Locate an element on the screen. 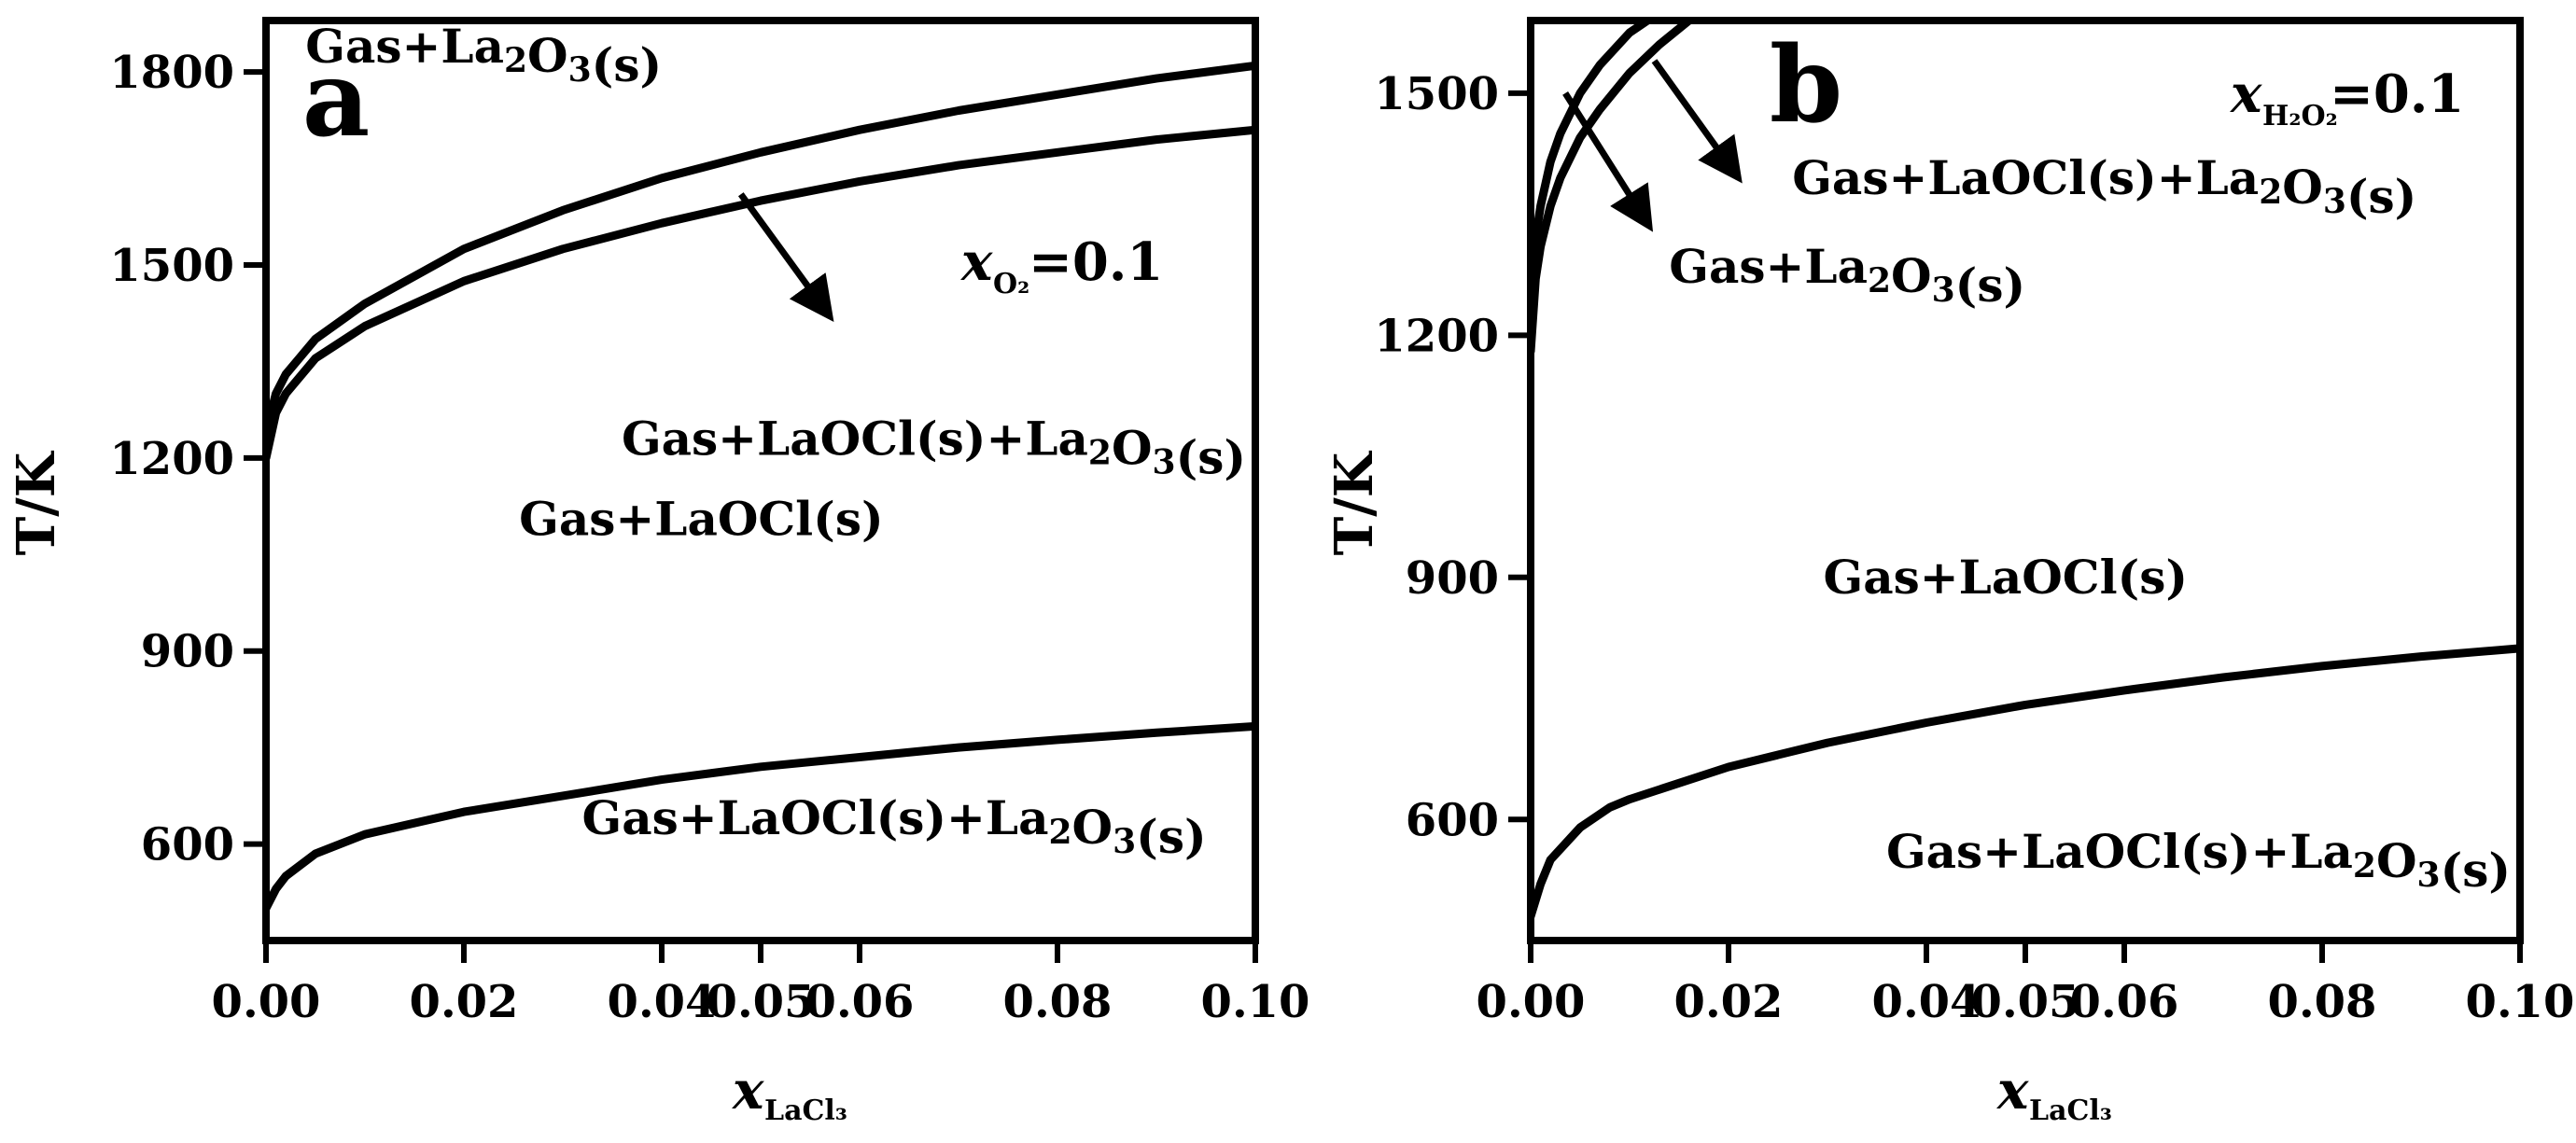 The width and height of the screenshot is (2576, 1143). panel-letter: b is located at coordinates (1806, 85).